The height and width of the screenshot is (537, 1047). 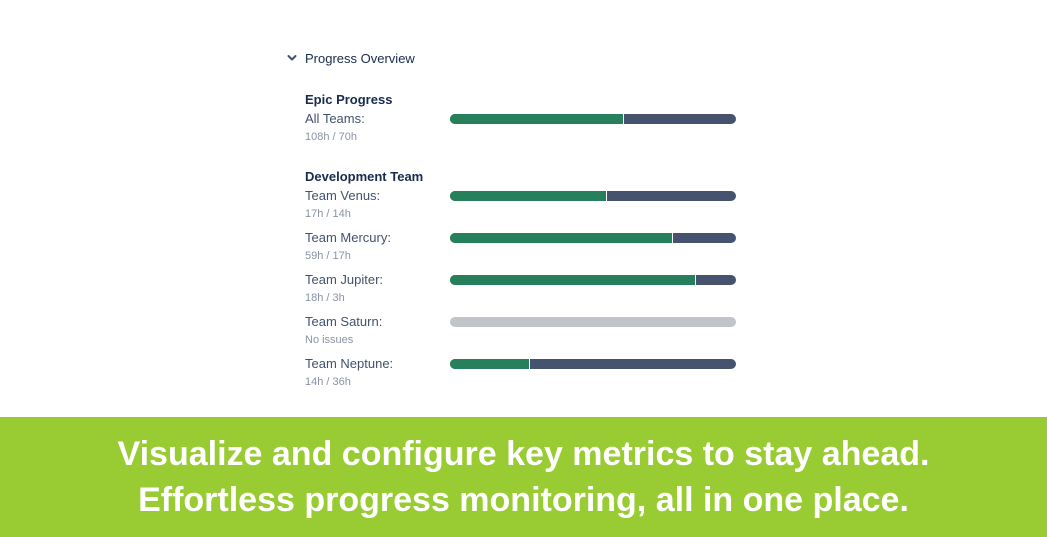 I want to click on epic-rows: All Teams: 108h / 70h, so click(x=525, y=130).